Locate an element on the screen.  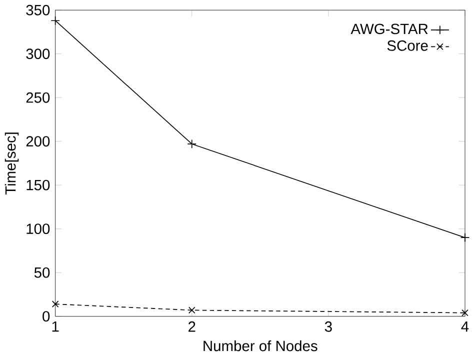
legend-label: SCore is located at coordinates (407, 45).